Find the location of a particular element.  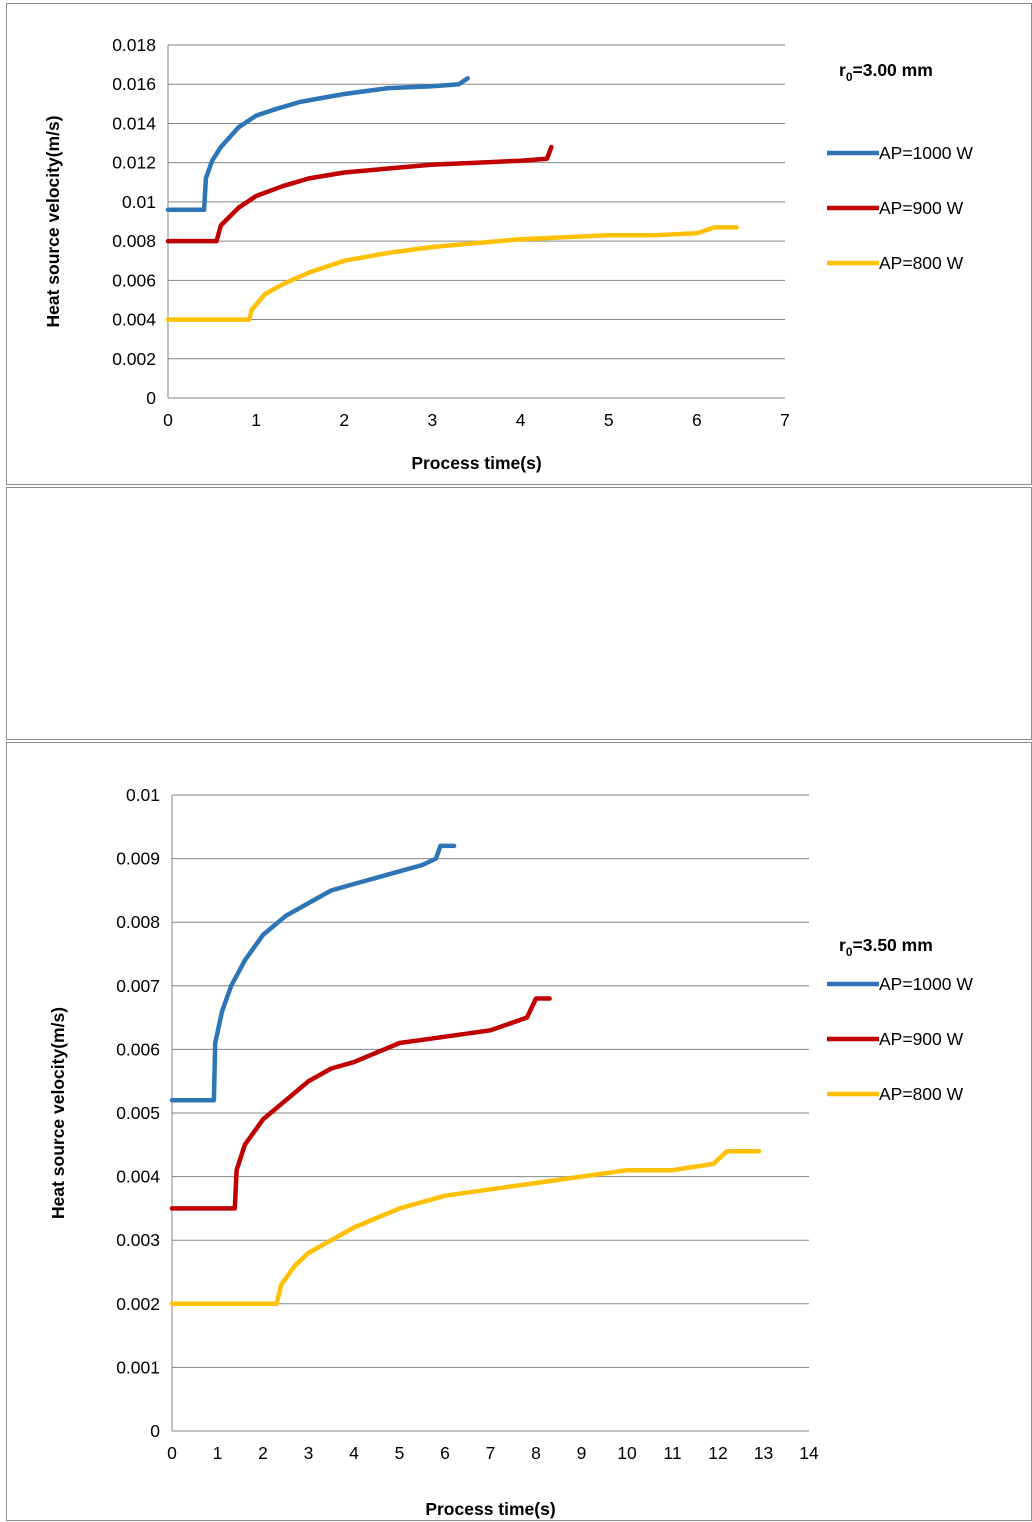

annotation-value: =3.00 mm is located at coordinates (893, 70).